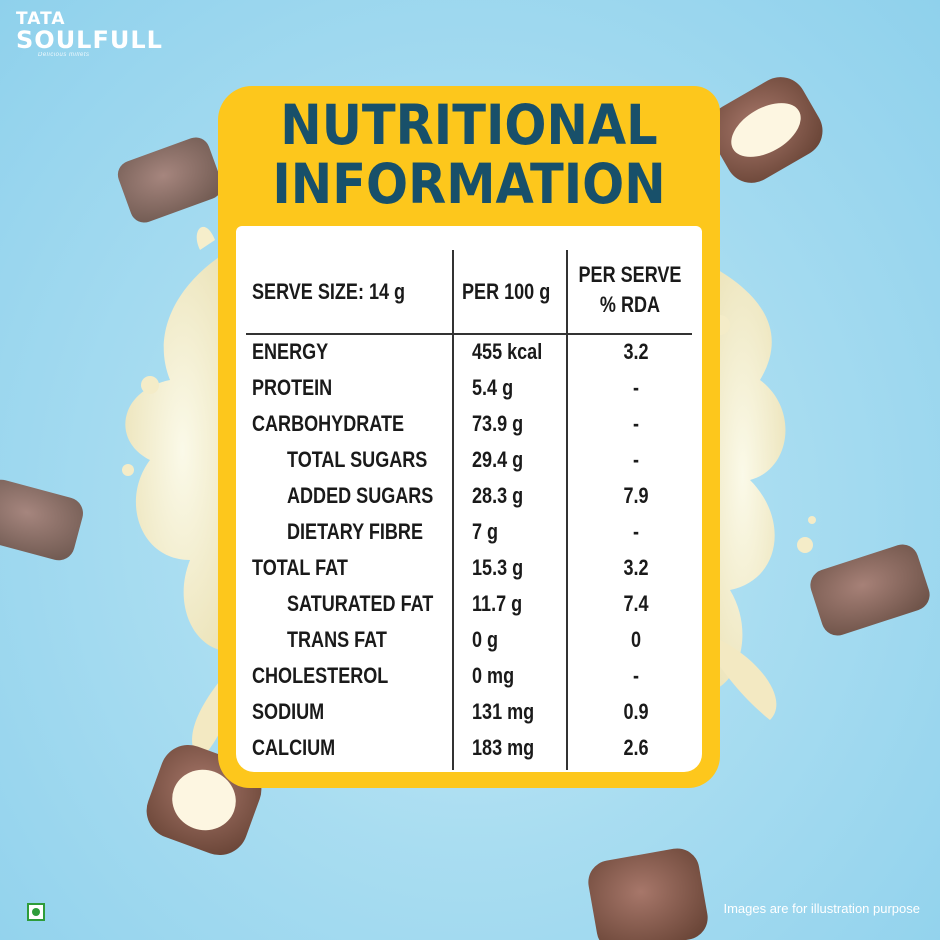  Describe the element at coordinates (485, 639) in the screenshot. I see `row-per-100g-value: 0 g` at that location.